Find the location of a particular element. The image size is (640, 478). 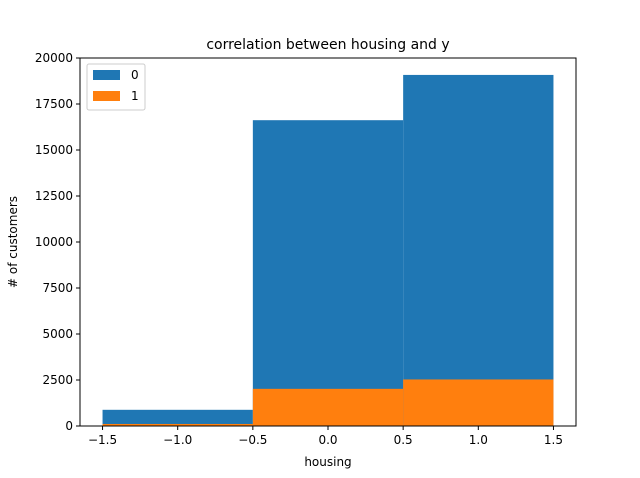

x-tick-label: 1.0 is located at coordinates (478, 440).